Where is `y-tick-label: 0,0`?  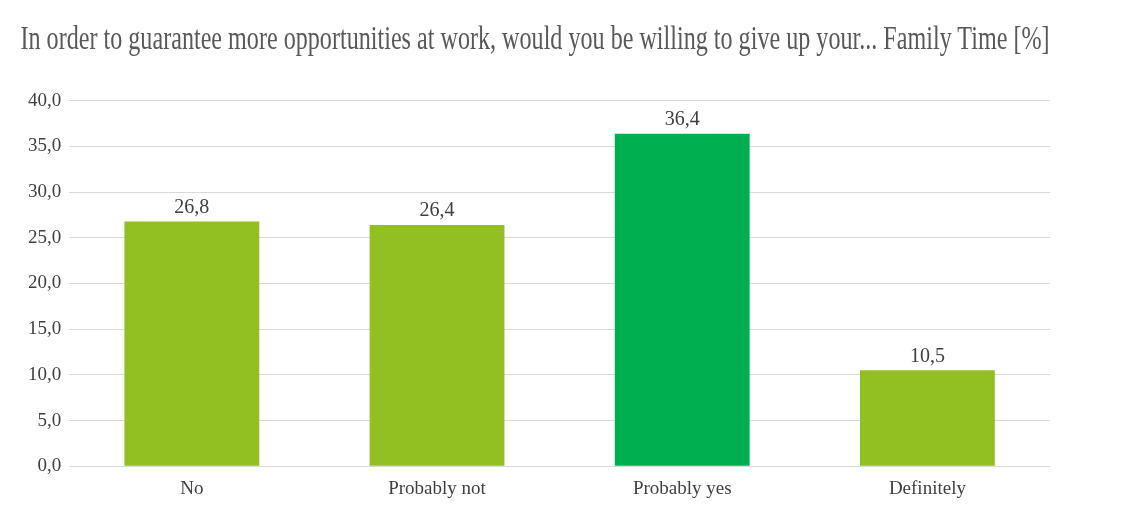 y-tick-label: 0,0 is located at coordinates (49, 465).